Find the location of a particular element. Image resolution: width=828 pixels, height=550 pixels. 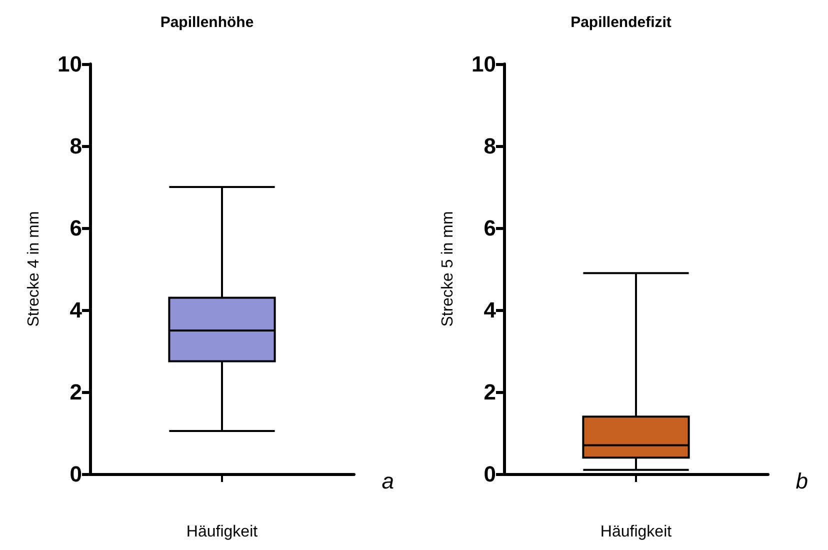

y-axis-title: Strecke 5 in mm is located at coordinates (448, 269).